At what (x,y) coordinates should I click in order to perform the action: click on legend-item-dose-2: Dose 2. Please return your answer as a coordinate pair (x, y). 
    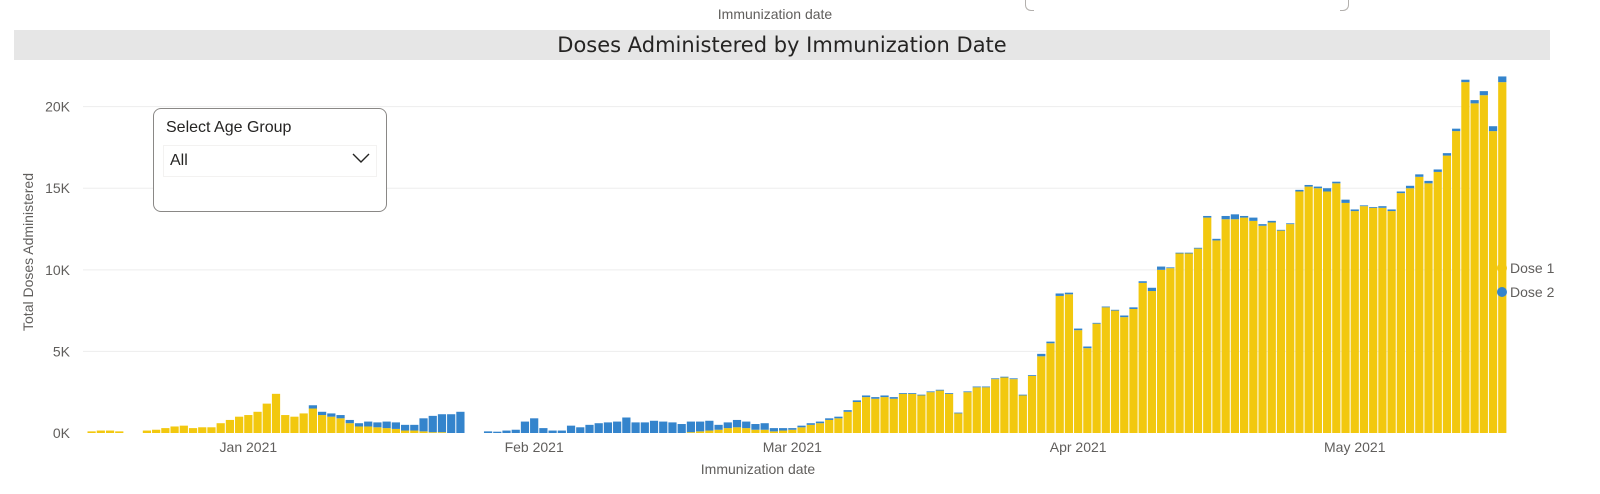
    Looking at the image, I should click on (1525, 292).